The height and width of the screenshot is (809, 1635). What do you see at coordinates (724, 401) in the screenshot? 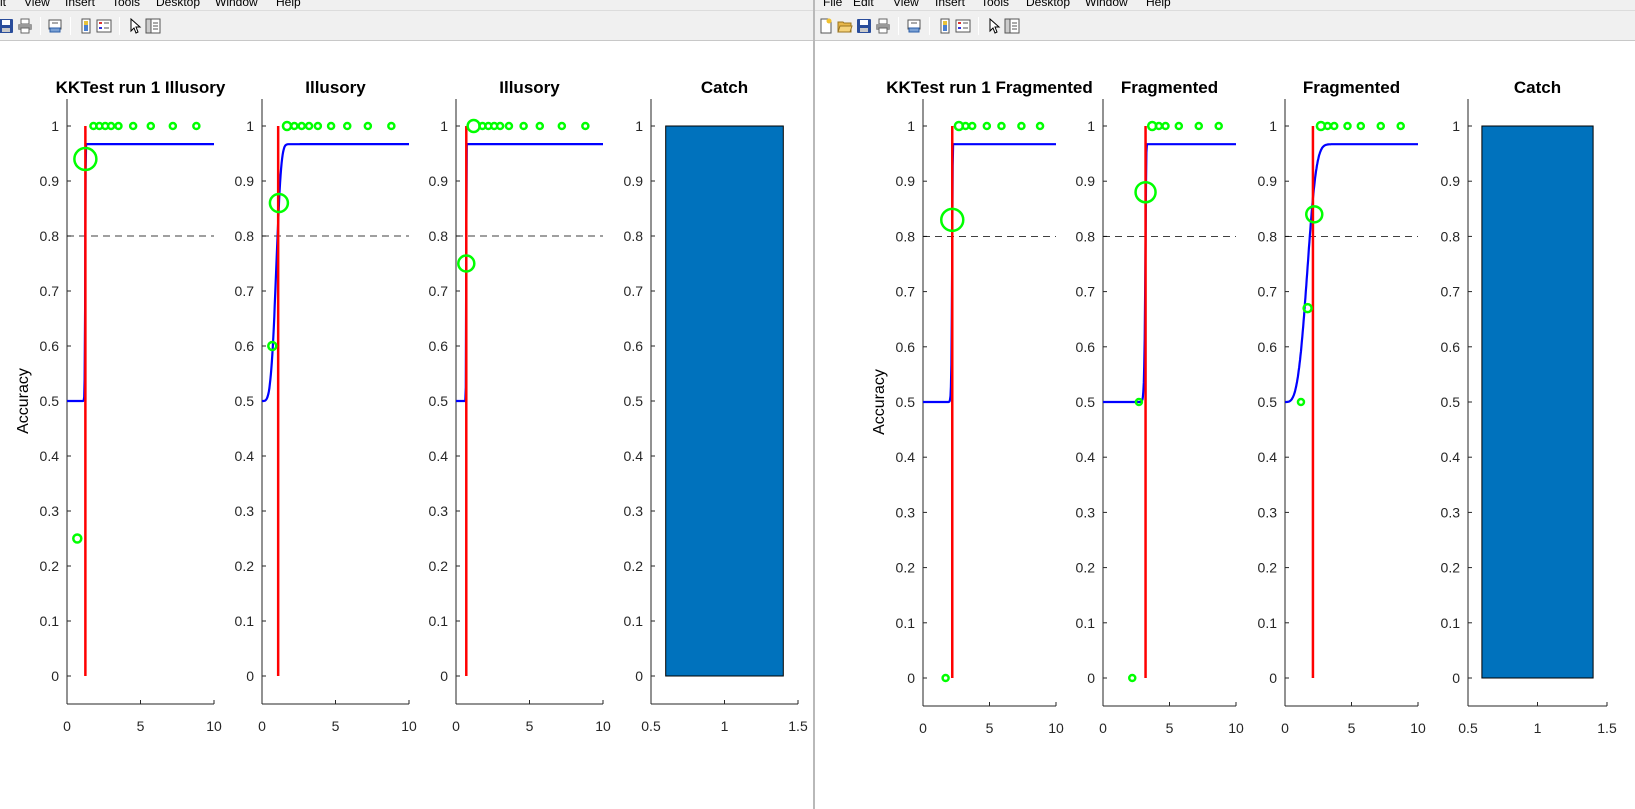
I see `bar` at bounding box center [724, 401].